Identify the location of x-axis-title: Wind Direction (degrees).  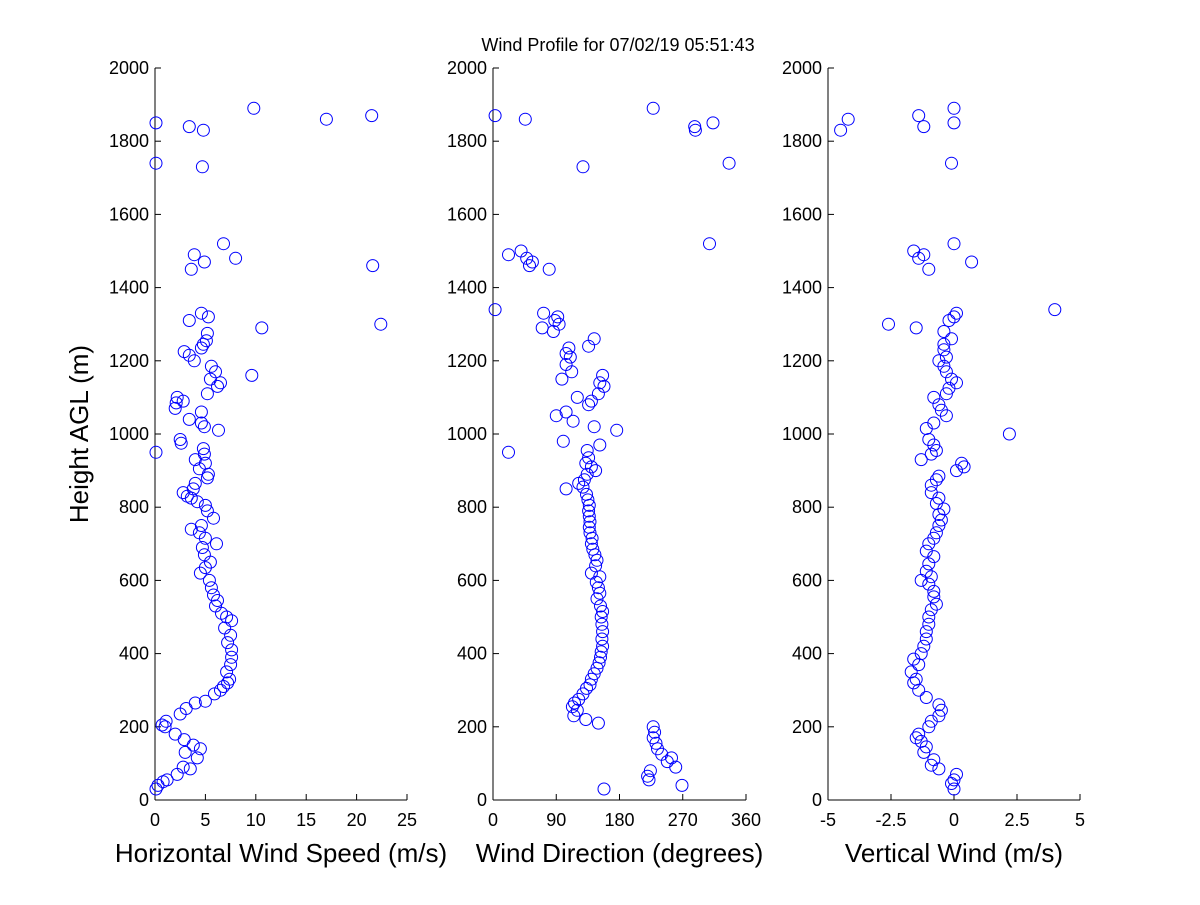
(620, 853).